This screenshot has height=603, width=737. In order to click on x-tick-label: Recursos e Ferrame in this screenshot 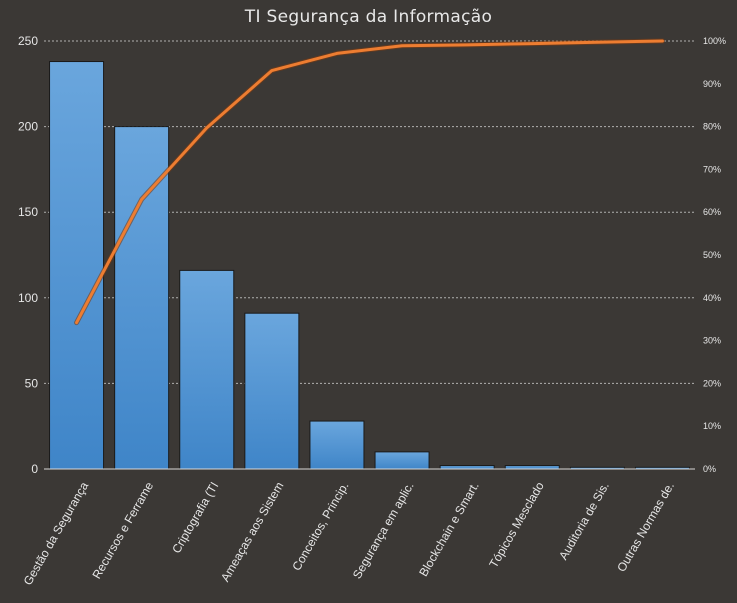, I will do `click(122, 530)`.